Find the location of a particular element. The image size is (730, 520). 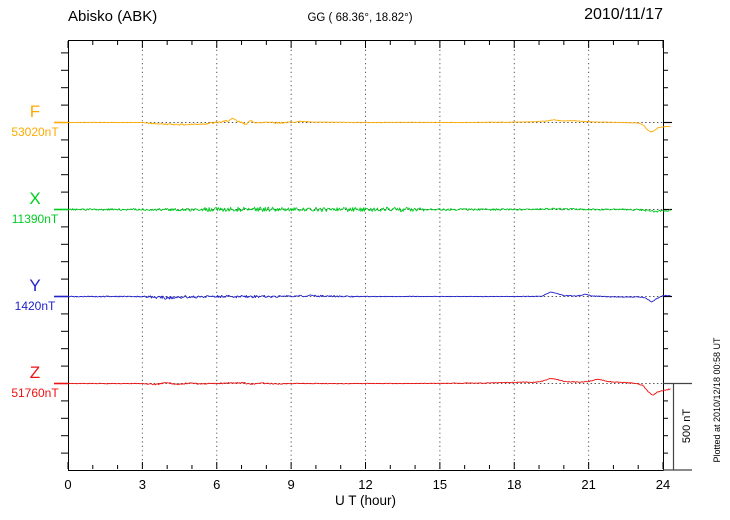

component-label-X: X 11390nT is located at coordinates (35, 207).